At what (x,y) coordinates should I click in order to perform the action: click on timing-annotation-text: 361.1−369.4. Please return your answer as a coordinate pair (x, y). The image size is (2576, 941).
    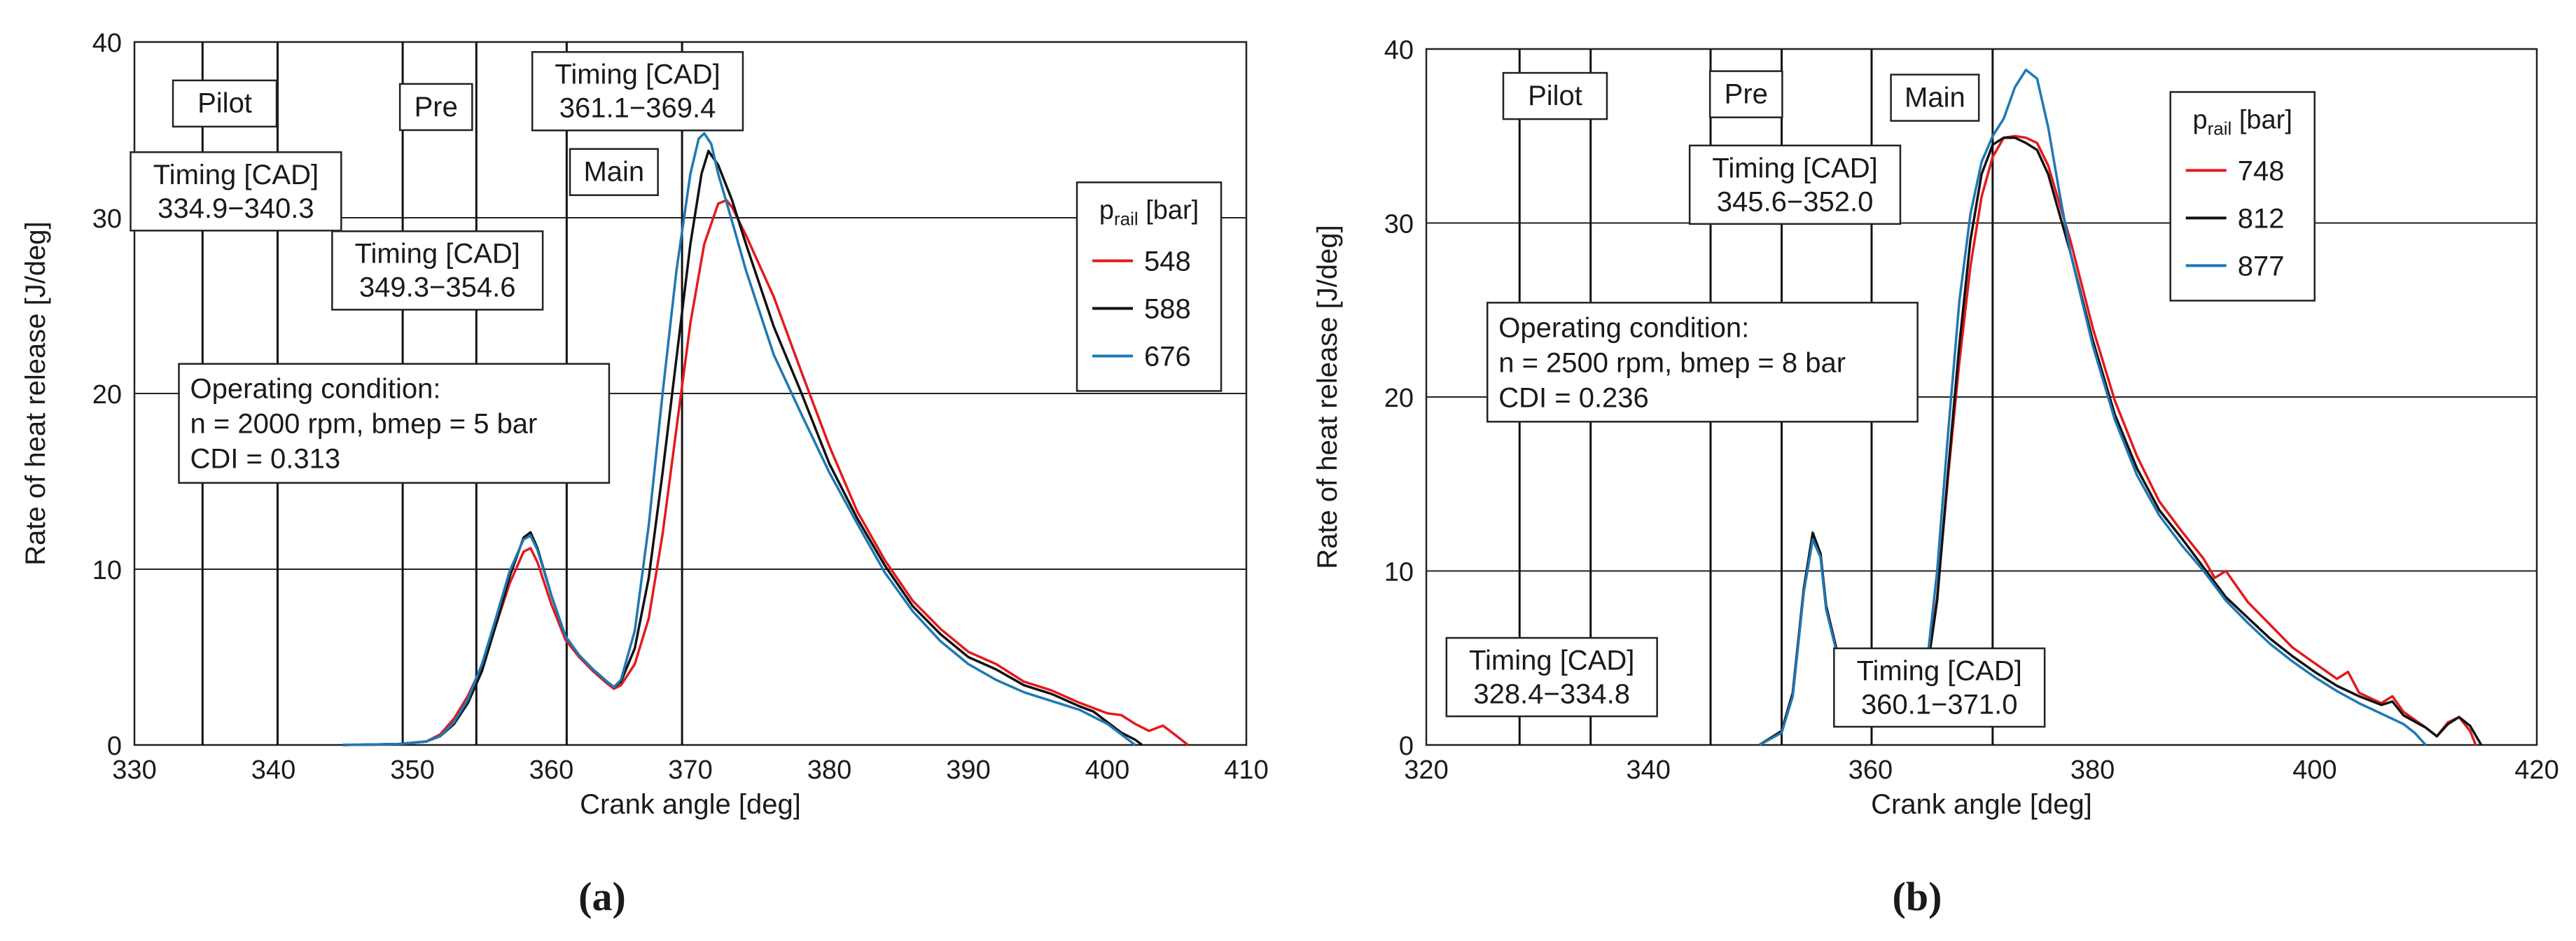
    Looking at the image, I should click on (637, 108).